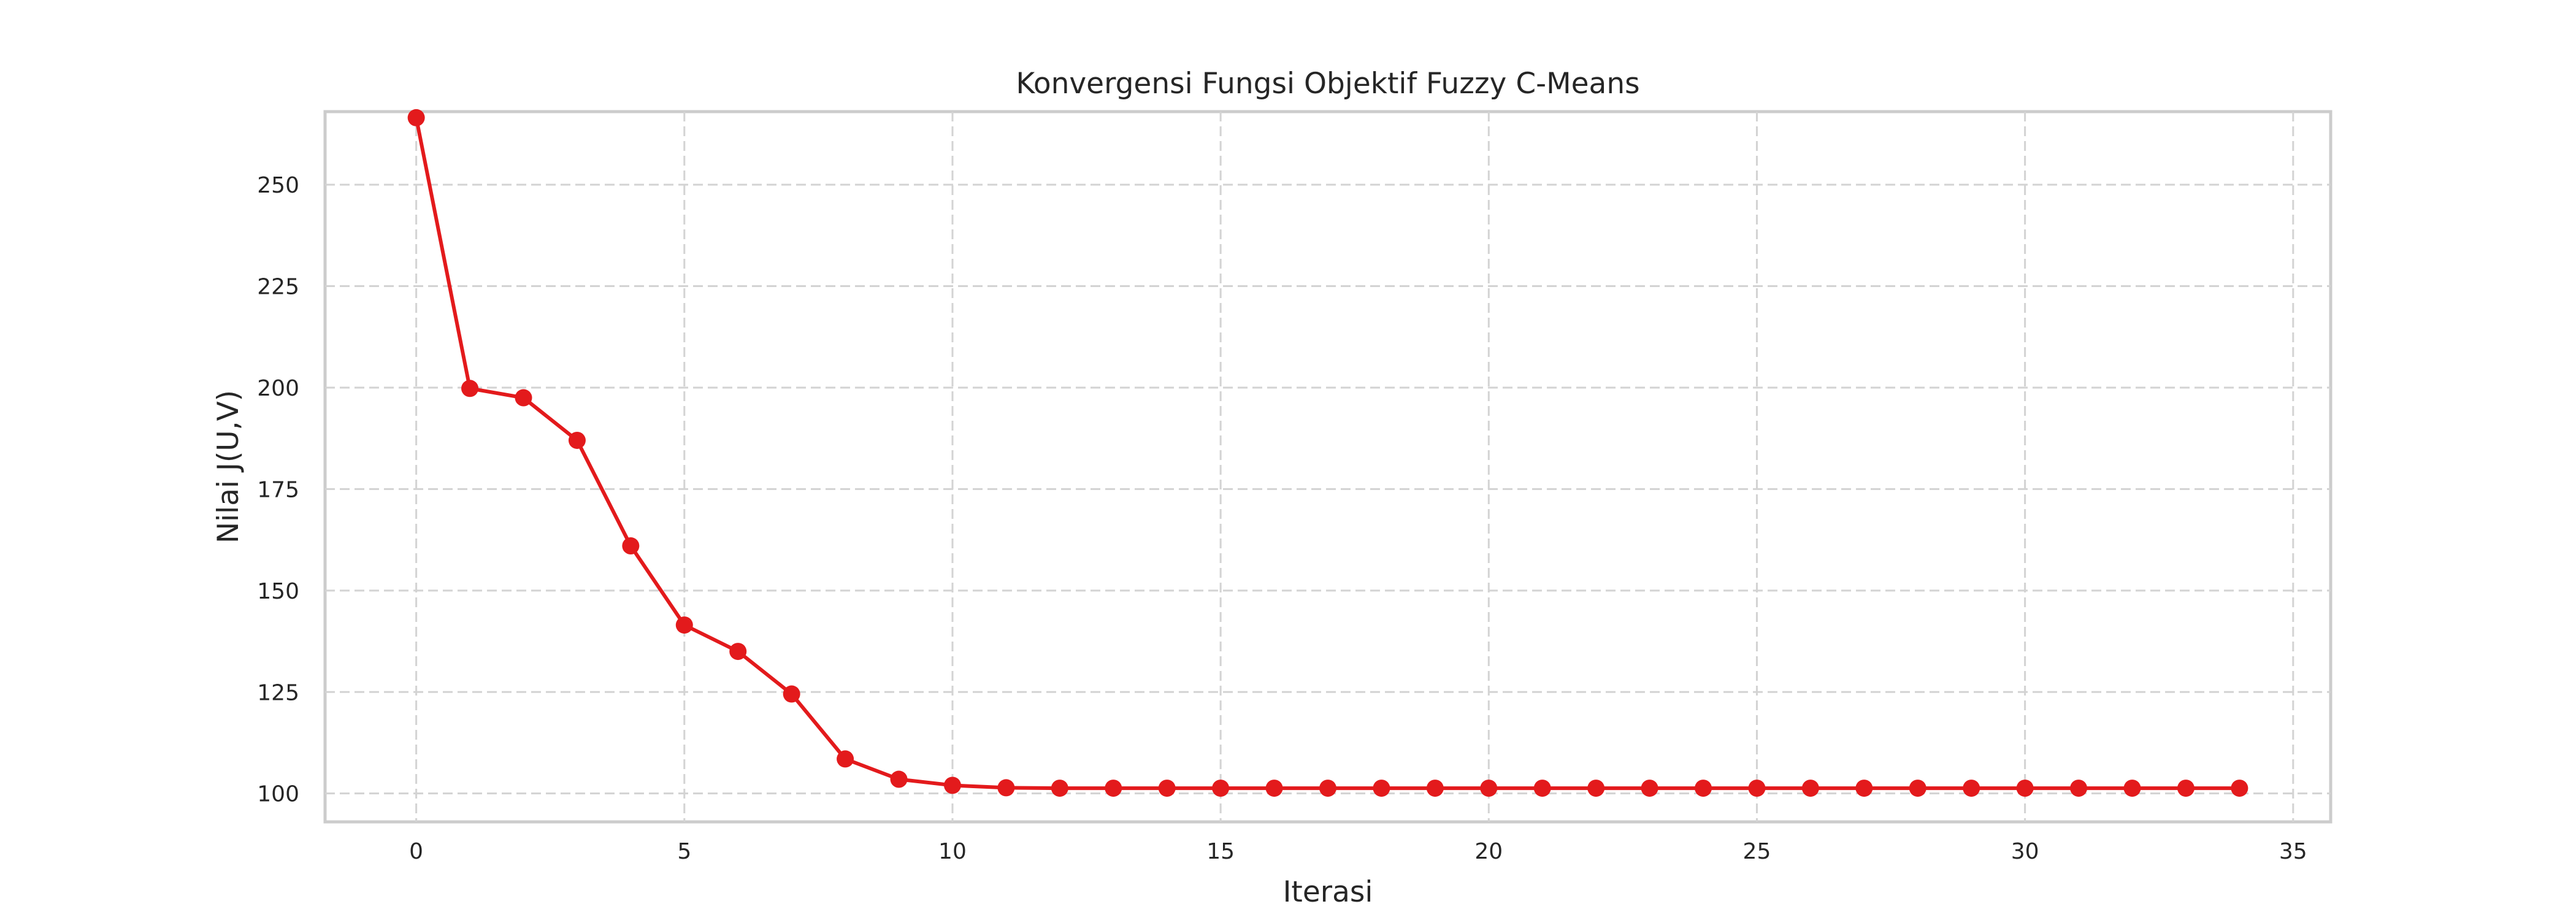 Image resolution: width=2576 pixels, height=920 pixels. Describe the element at coordinates (278, 591) in the screenshot. I see `y-tick-label: 150` at that location.